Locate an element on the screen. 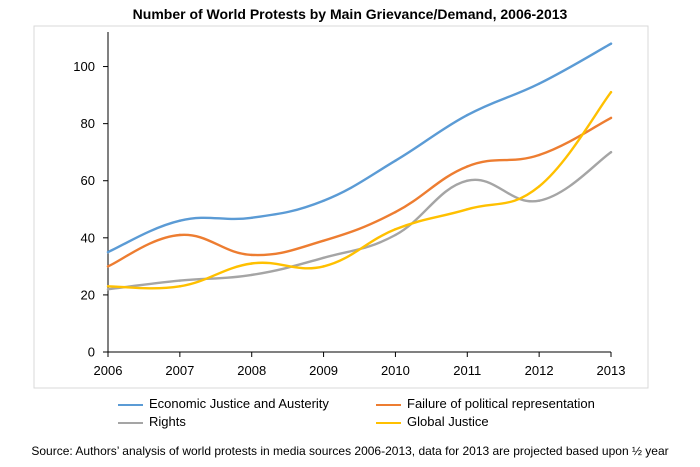 This screenshot has height=467, width=700. y-tick-label: 40 is located at coordinates (88, 237).